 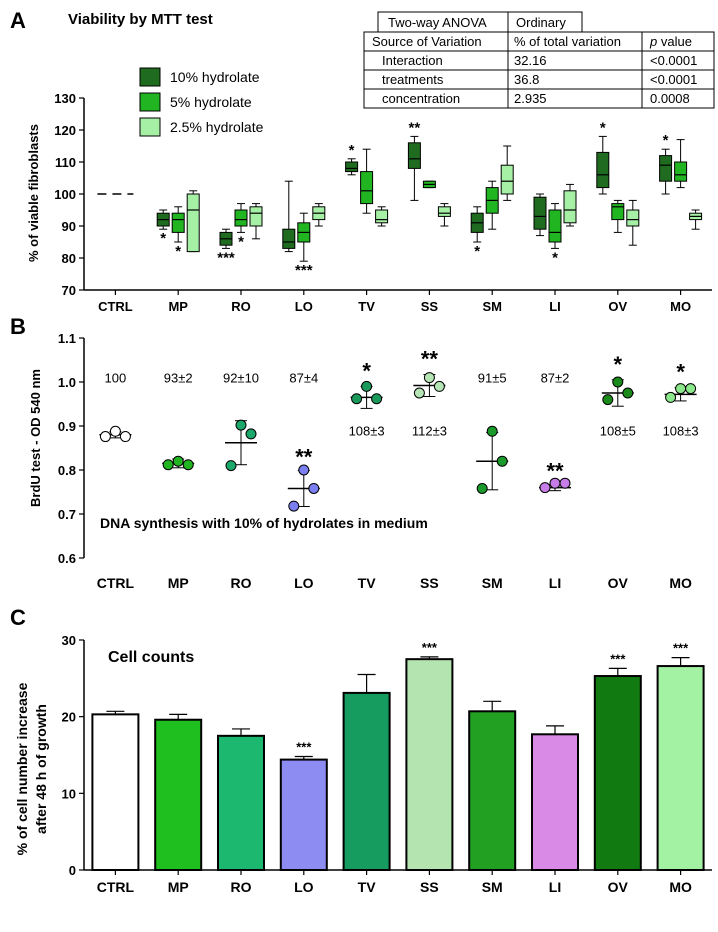 I want to click on panel-a-ylabel: % of viable fibroblasts, so click(x=33, y=193).